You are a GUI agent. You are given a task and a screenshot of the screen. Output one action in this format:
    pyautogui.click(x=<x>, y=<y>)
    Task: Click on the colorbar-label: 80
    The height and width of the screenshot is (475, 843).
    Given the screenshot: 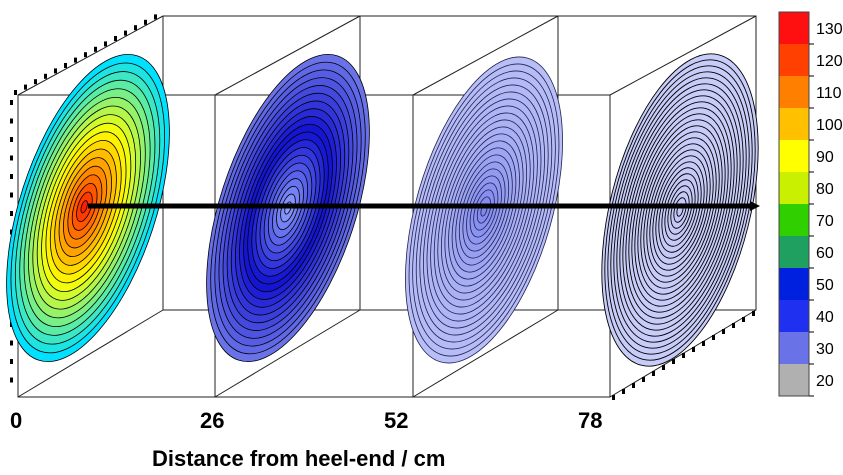 What is the action you would take?
    pyautogui.click(x=825, y=189)
    